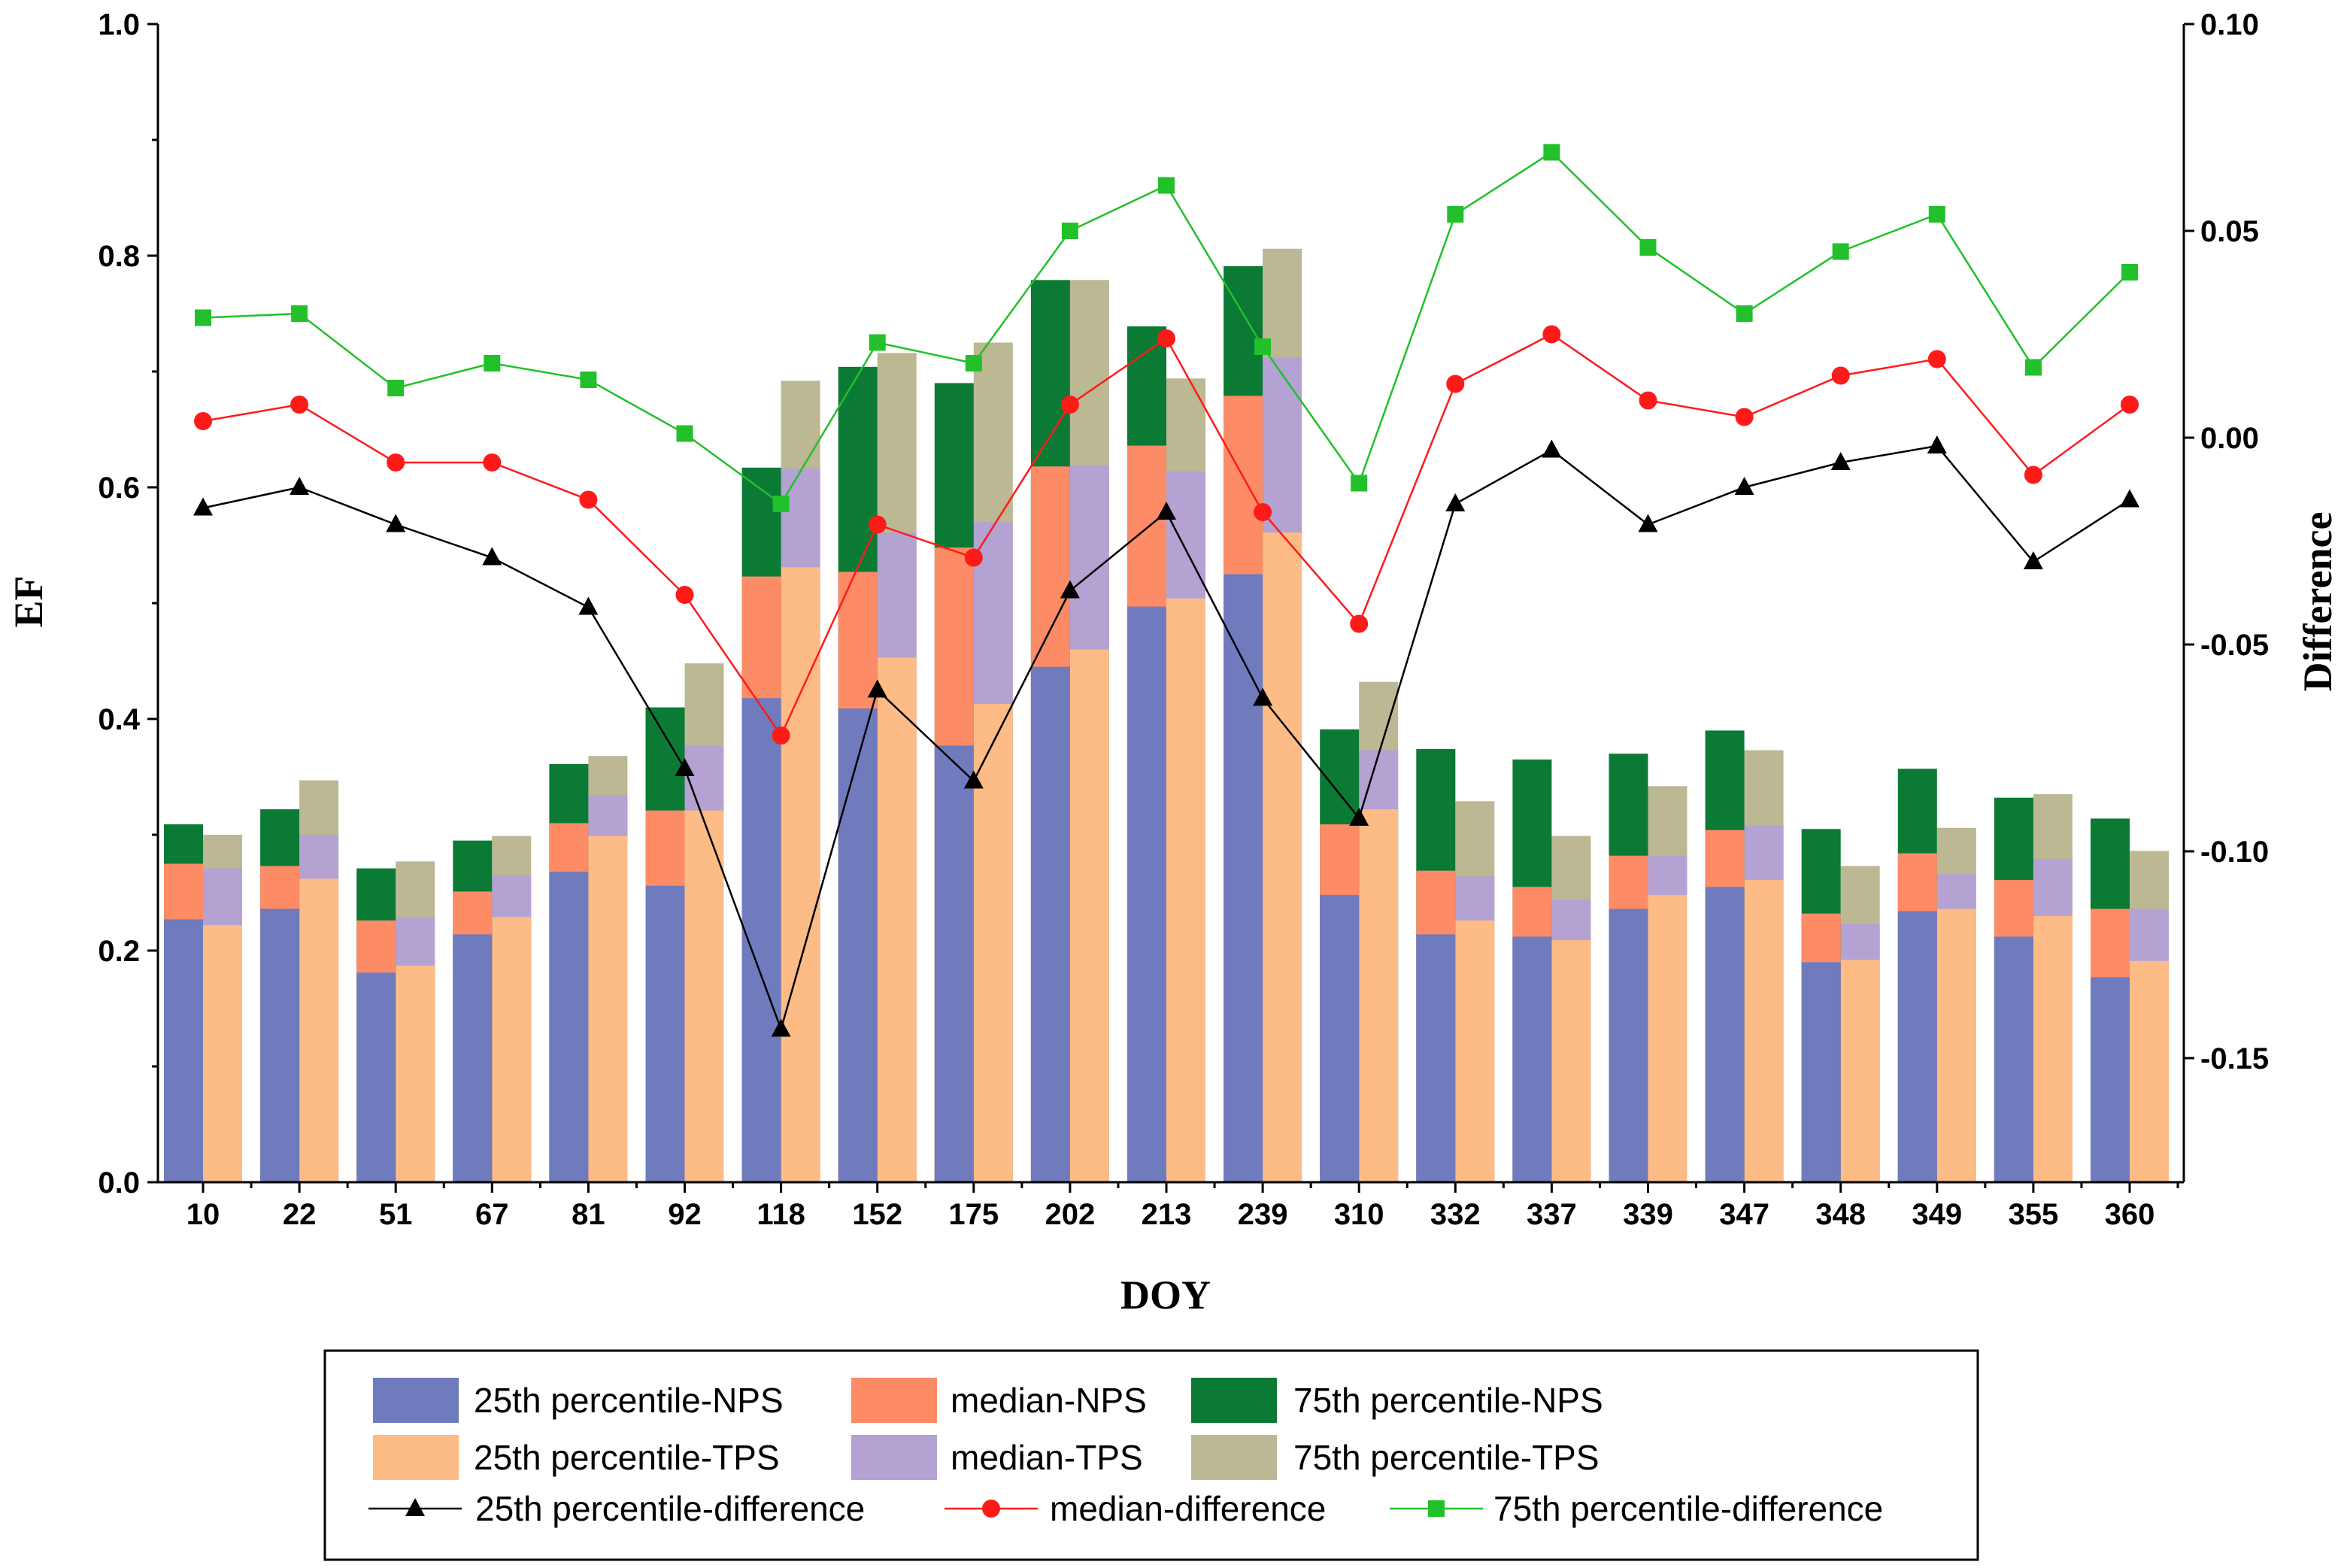 The image size is (2347, 1568). Describe the element at coordinates (629, 1400) in the screenshot. I see `legend-label: 25th percentile-NPS` at that location.